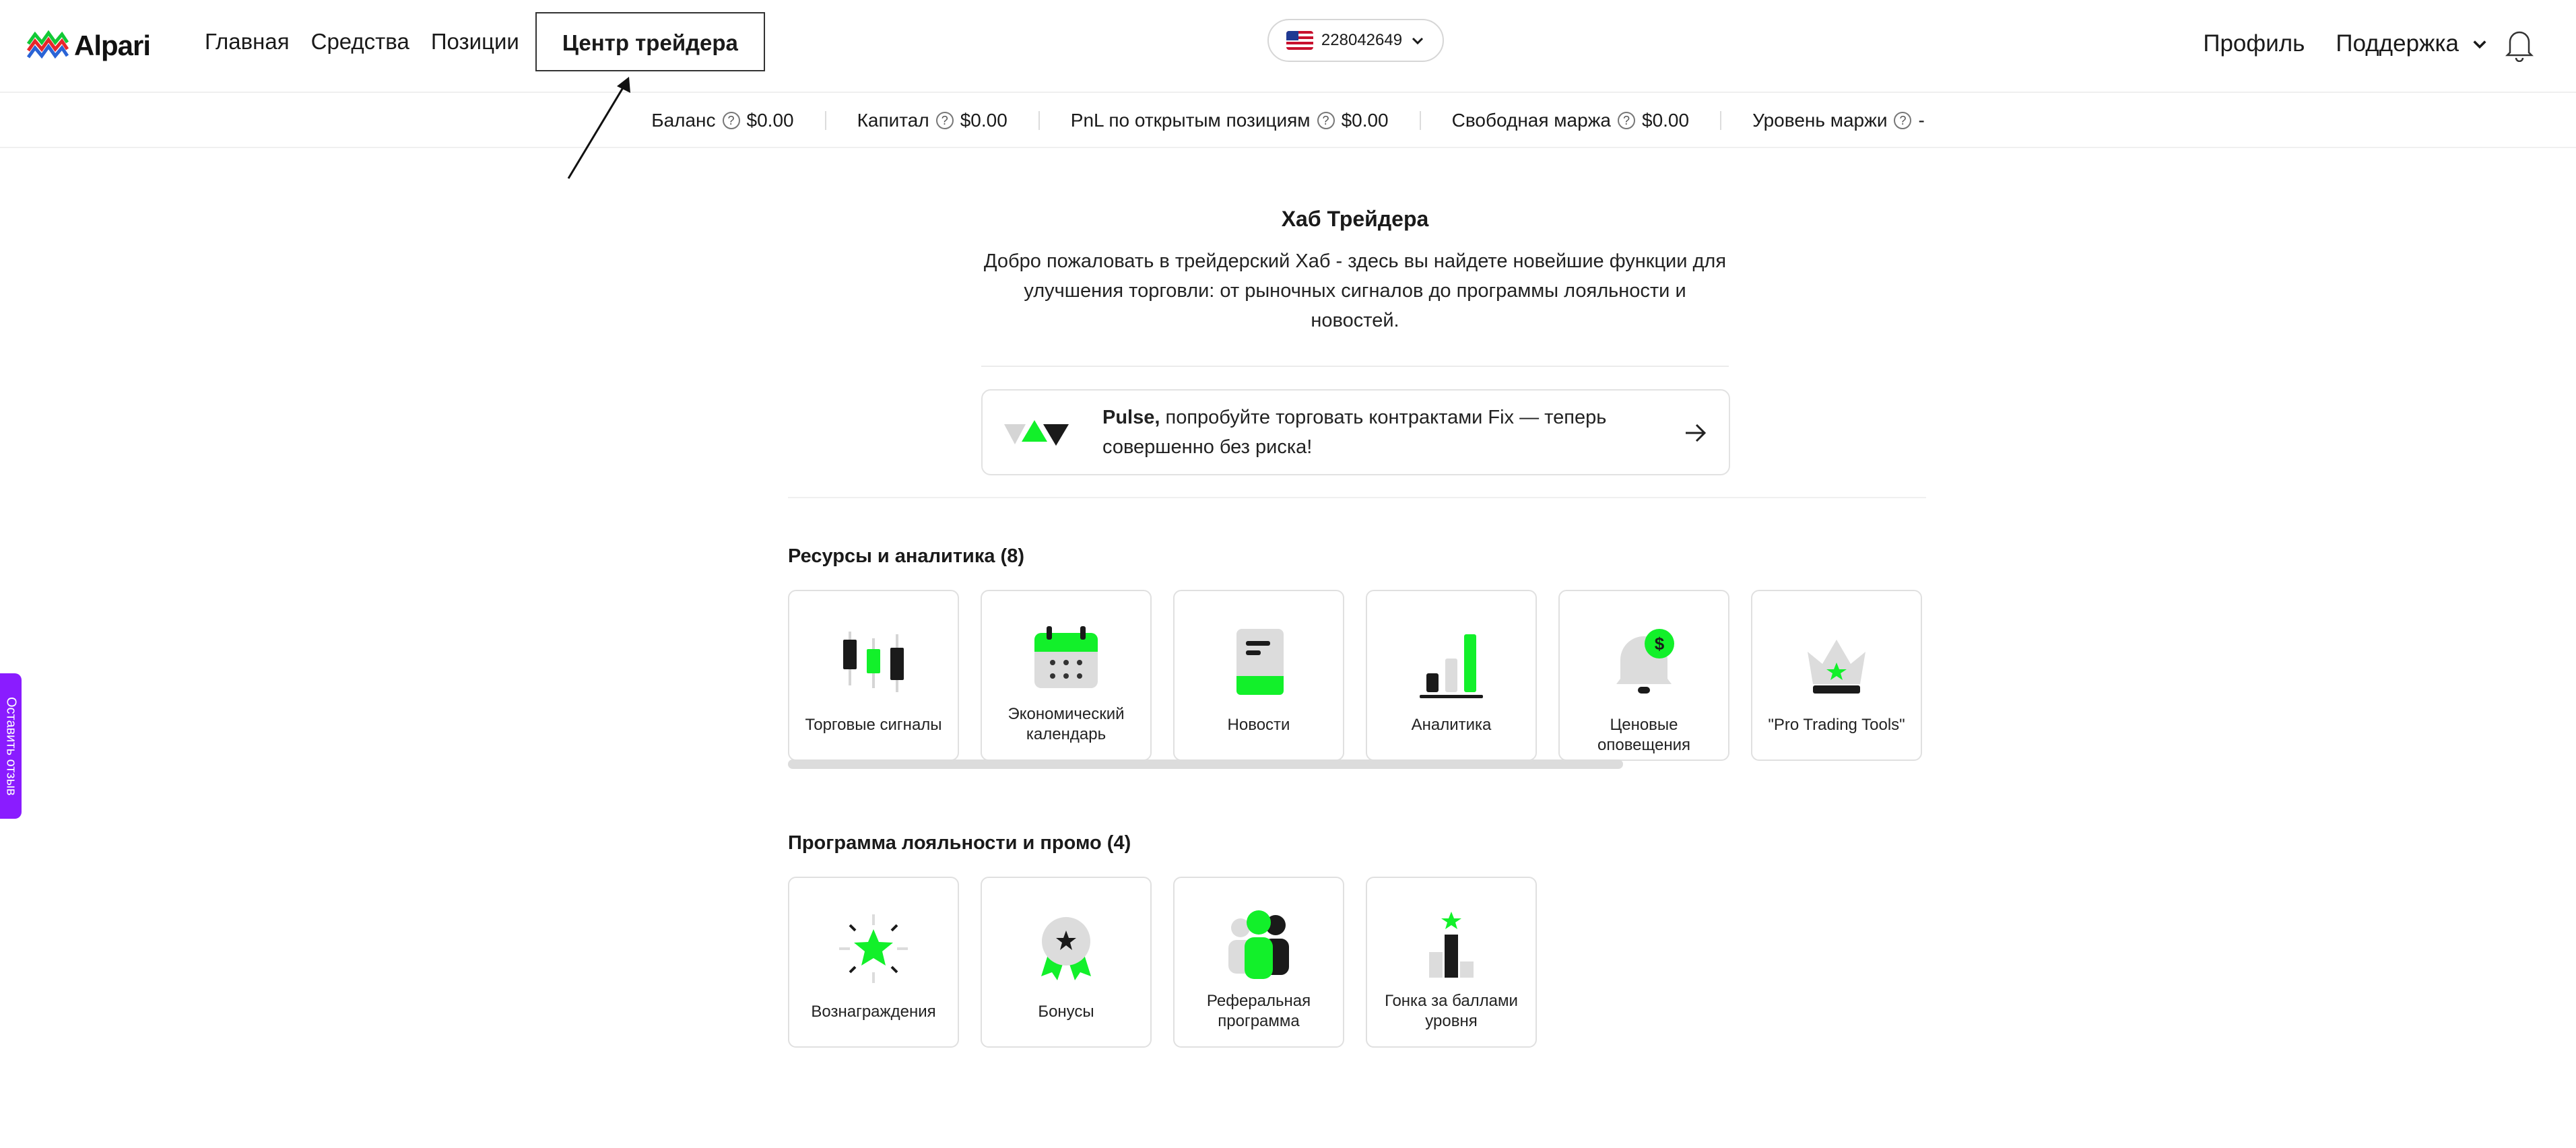 This screenshot has width=2576, height=1148. What do you see at coordinates (598, 128) in the screenshot?
I see `annotation-arrow-icon` at bounding box center [598, 128].